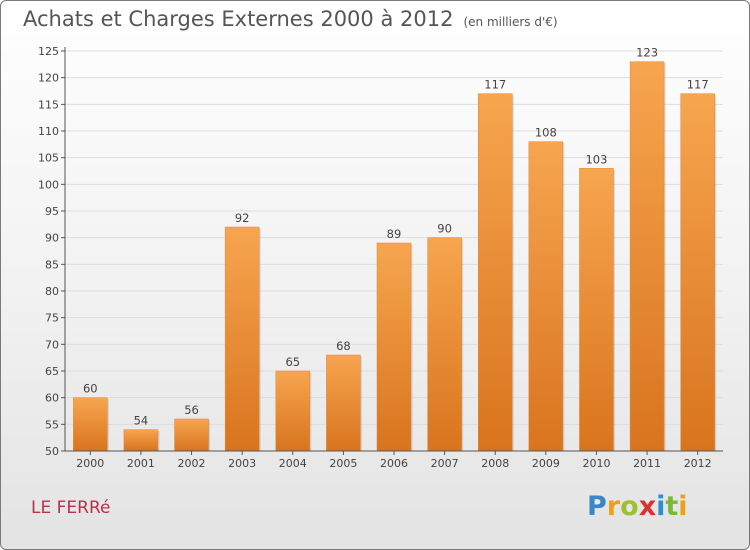 The height and width of the screenshot is (550, 750). I want to click on y-tick-label: 85, so click(52, 264).